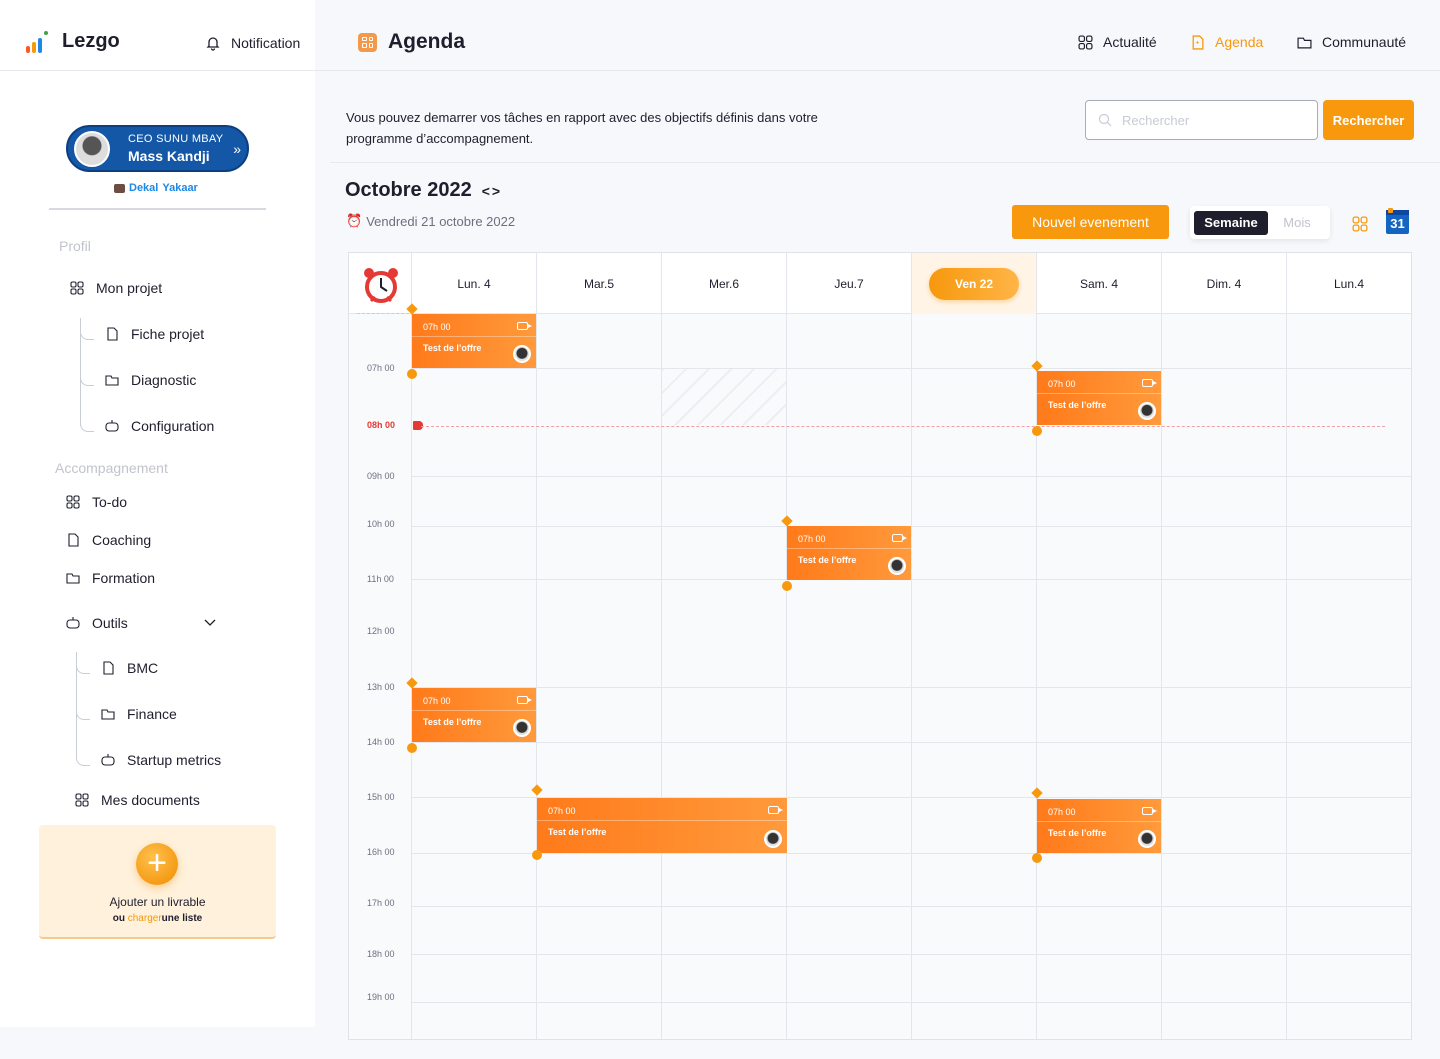  Describe the element at coordinates (116, 288) in the screenshot. I see `sidebar-item-mon-projet: Mon projet` at that location.